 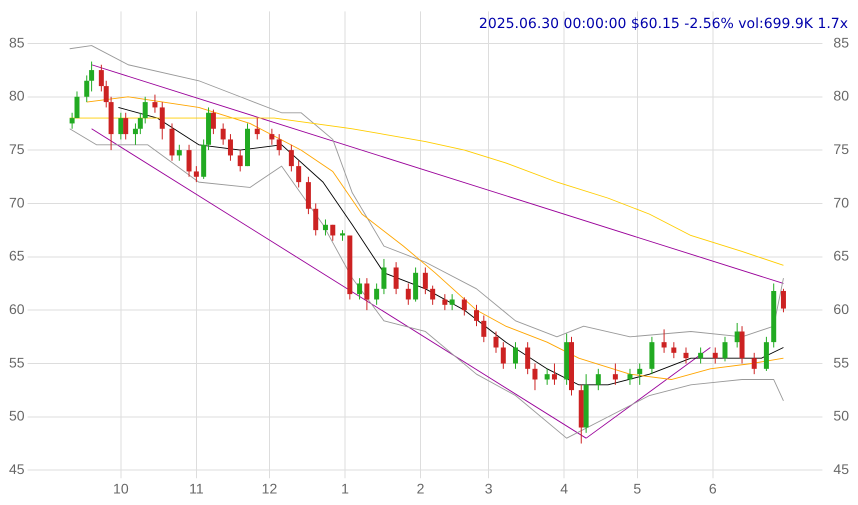 I want to click on y-tick-label: 75, so click(x=16, y=148).